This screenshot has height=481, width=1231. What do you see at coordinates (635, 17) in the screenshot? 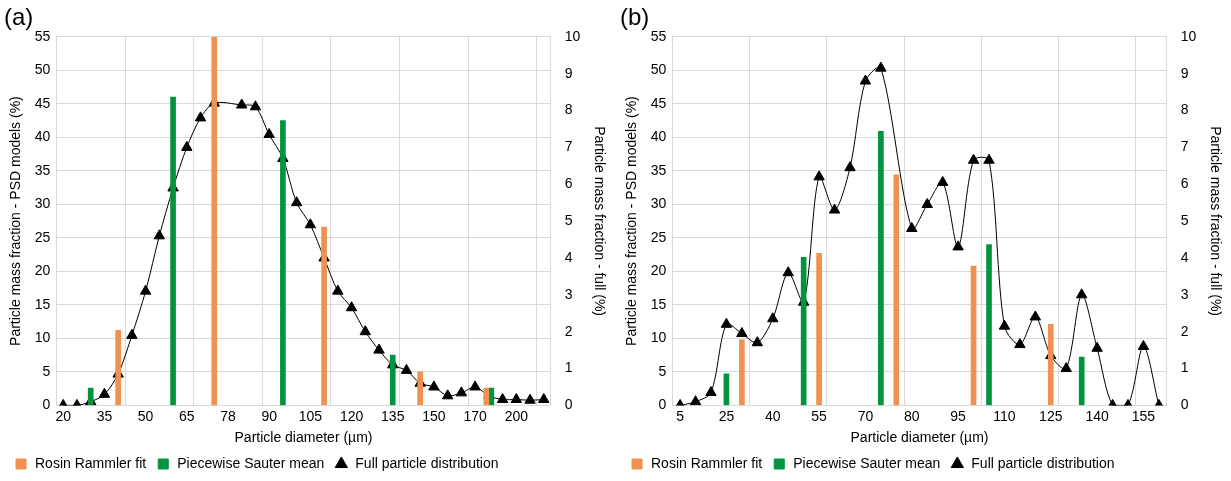
I see `chart-title: (b)` at bounding box center [635, 17].